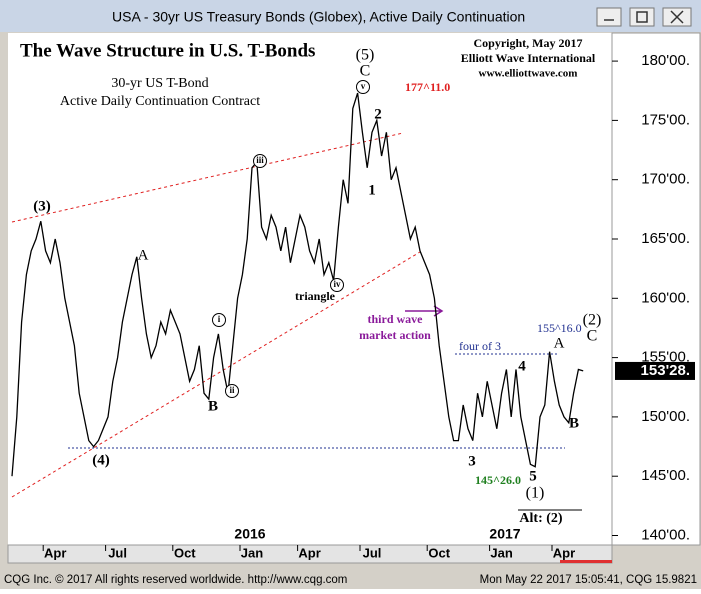 The width and height of the screenshot is (701, 594). What do you see at coordinates (160, 101) in the screenshot?
I see `annotation: Active Daily Continuation Contract` at bounding box center [160, 101].